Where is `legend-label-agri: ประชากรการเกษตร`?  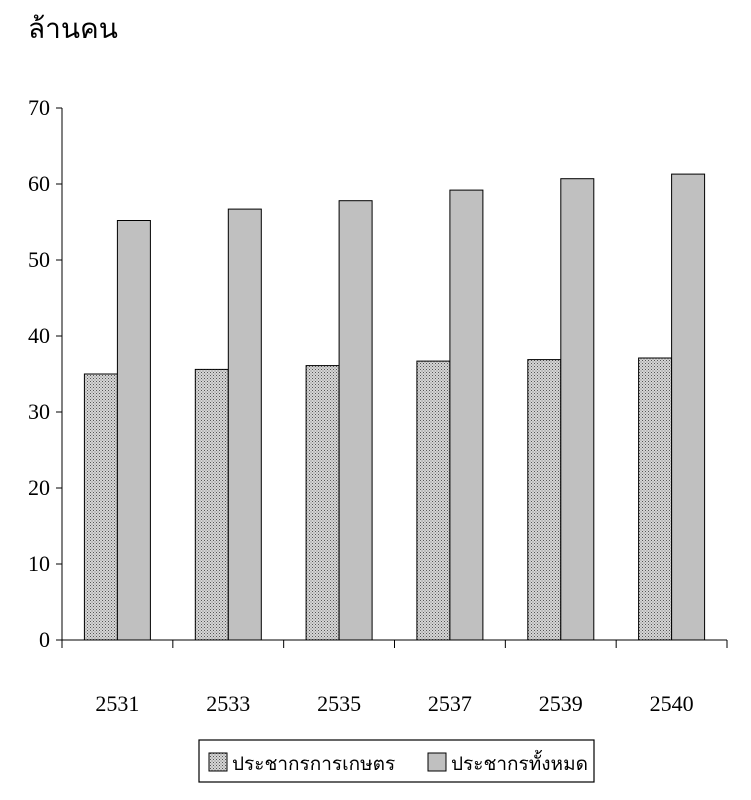
legend-label-agri: ประชากรการเกษตร is located at coordinates (313, 764).